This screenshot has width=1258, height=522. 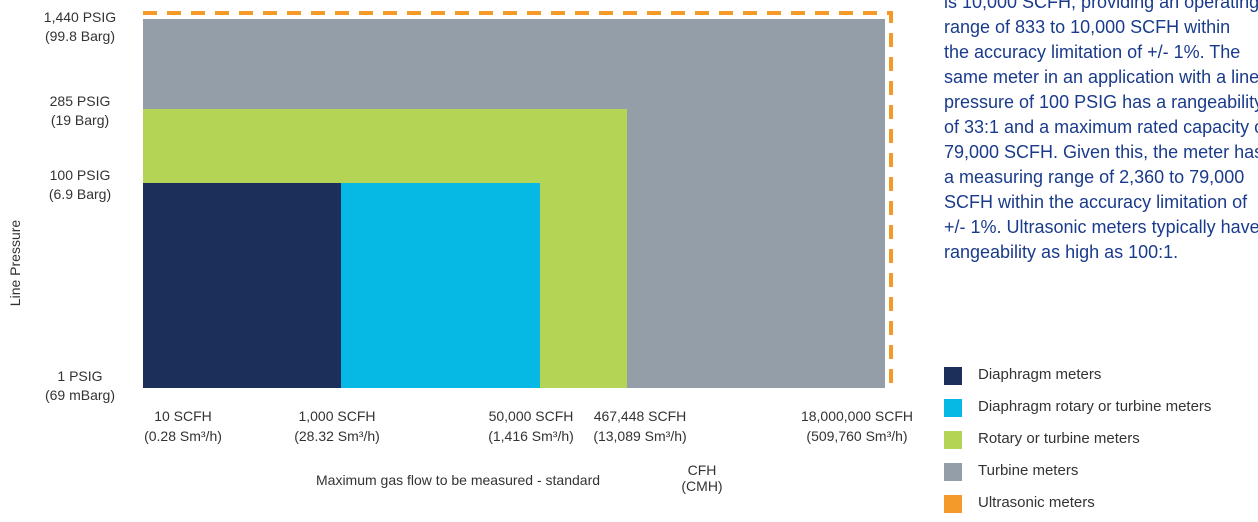 I want to click on legend-item: Ultrasonic meters, so click(x=1101, y=506).